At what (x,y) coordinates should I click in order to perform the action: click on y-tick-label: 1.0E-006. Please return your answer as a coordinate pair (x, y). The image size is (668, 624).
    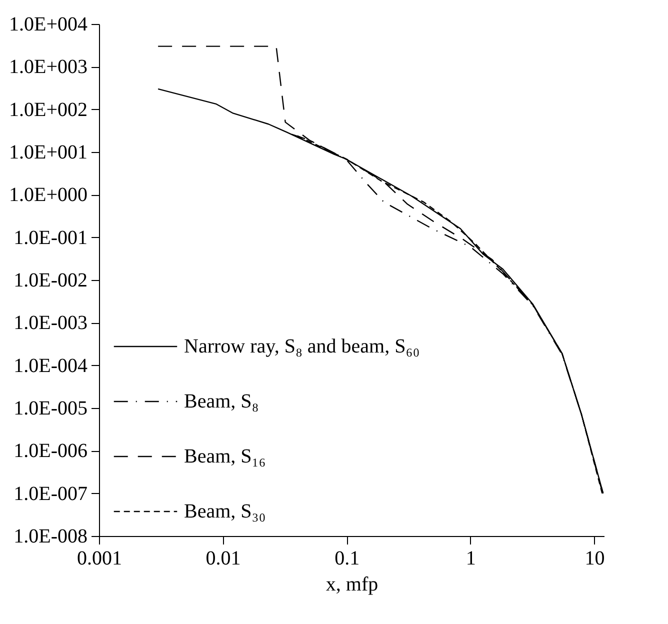
    Looking at the image, I should click on (51, 451).